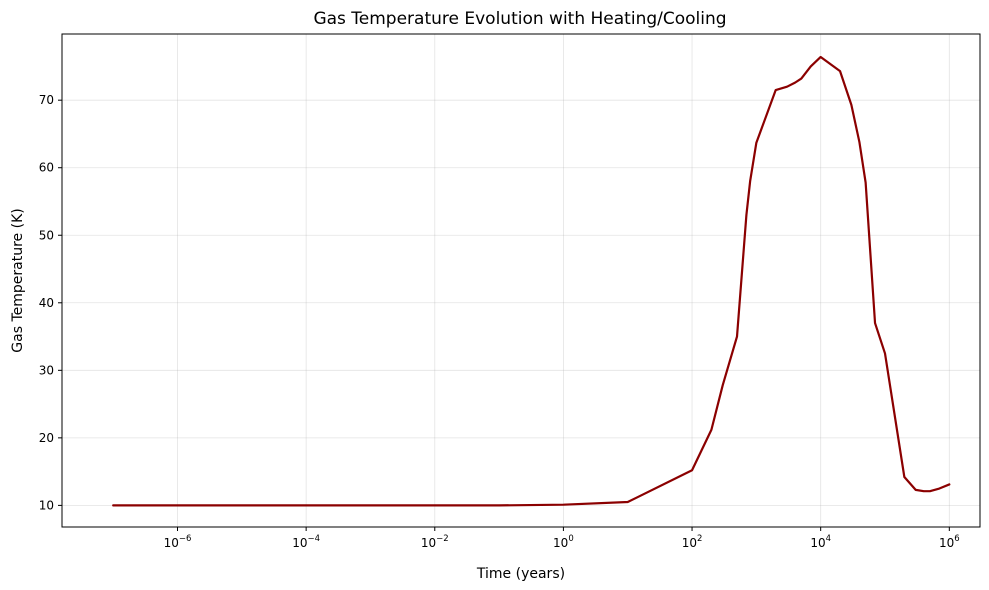  Describe the element at coordinates (46, 168) in the screenshot. I see `y-tick-label: 60` at that location.